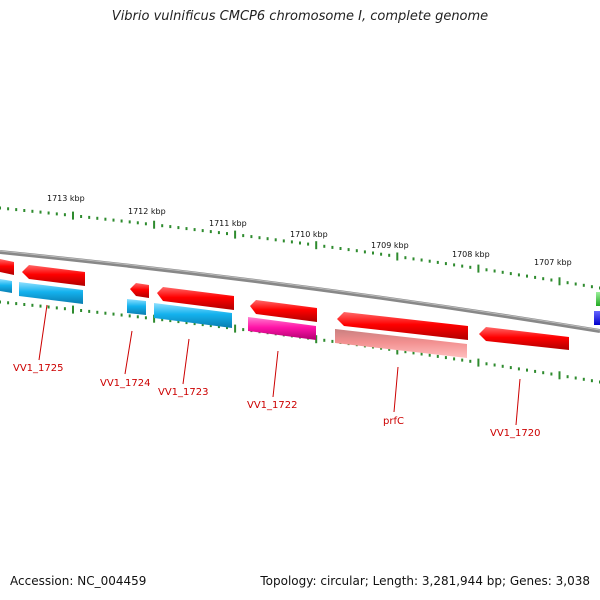 Image resolution: width=600 pixels, height=600 pixels. Describe the element at coordinates (272, 405) in the screenshot. I see `gene-label-vv1-1722: VV1_1722` at that location.